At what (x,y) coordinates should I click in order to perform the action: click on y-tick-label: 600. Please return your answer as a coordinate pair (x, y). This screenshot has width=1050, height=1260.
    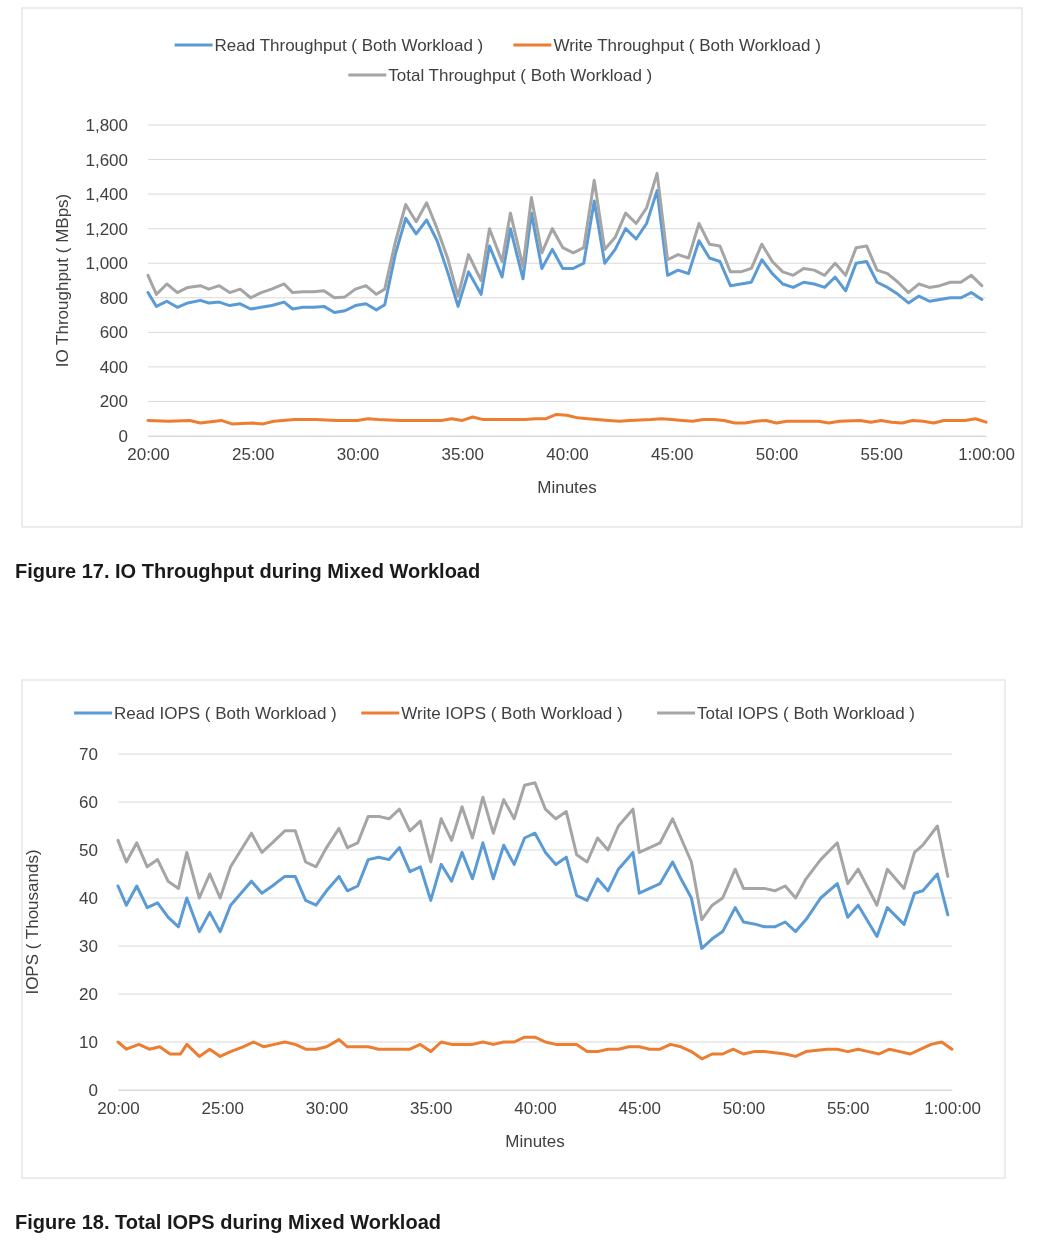
    Looking at the image, I should click on (113, 333).